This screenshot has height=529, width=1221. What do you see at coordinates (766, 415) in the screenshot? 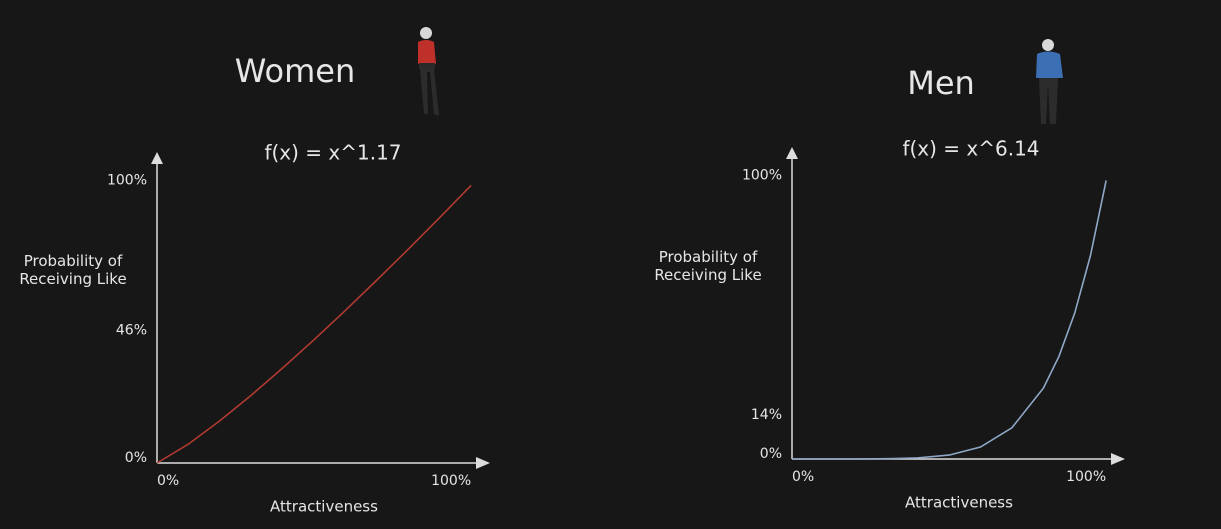
I see `y-tick-label: 14%` at bounding box center [766, 415].